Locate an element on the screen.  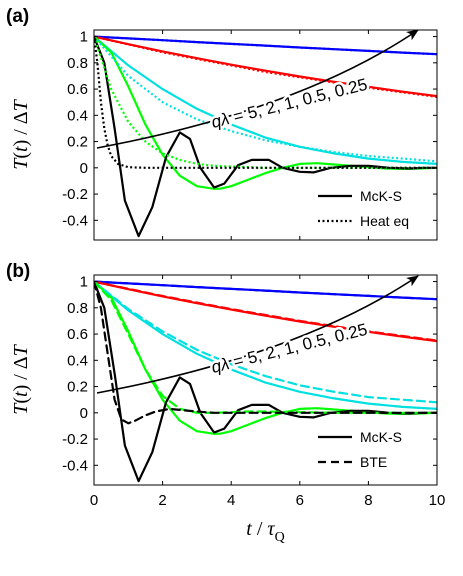
x-tick-label: 10 is located at coordinates (437, 500).